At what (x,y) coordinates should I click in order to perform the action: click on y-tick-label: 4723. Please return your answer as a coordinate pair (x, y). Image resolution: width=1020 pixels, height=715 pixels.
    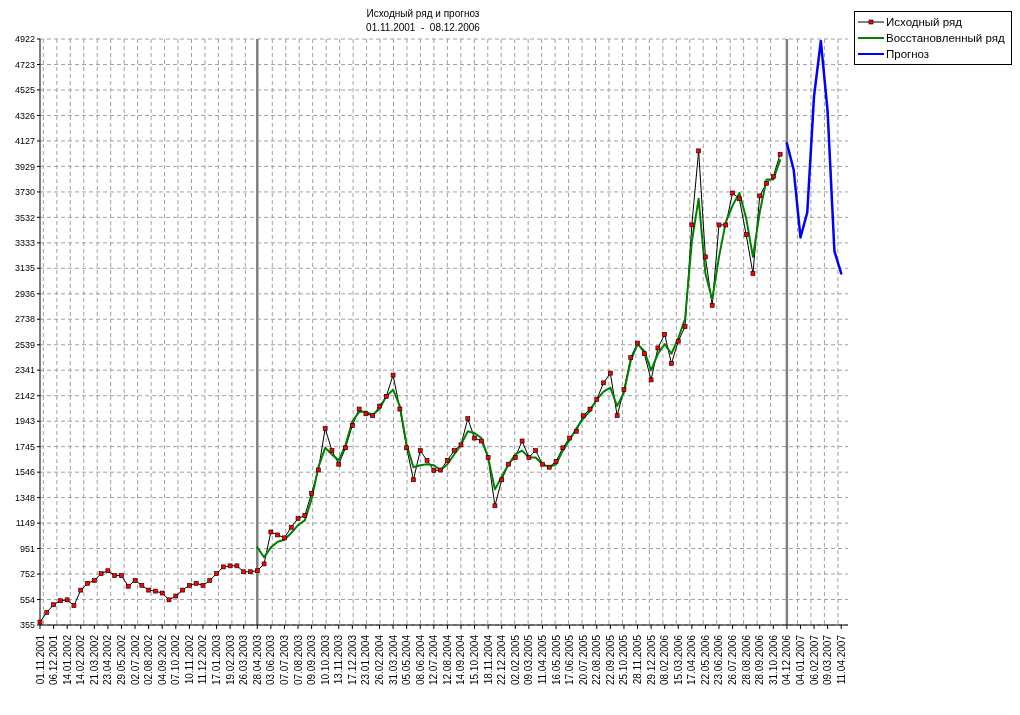
    Looking at the image, I should click on (24, 64).